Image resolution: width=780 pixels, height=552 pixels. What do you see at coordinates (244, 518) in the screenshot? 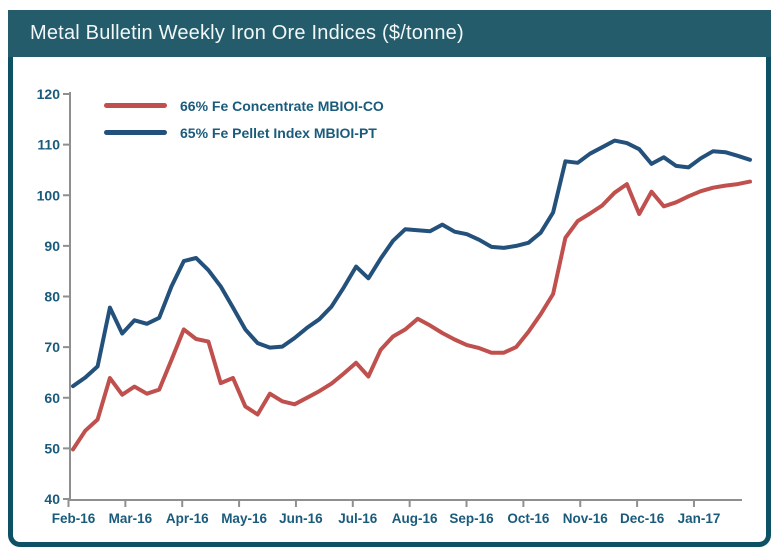
I see `x-tick-label: May-16` at bounding box center [244, 518].